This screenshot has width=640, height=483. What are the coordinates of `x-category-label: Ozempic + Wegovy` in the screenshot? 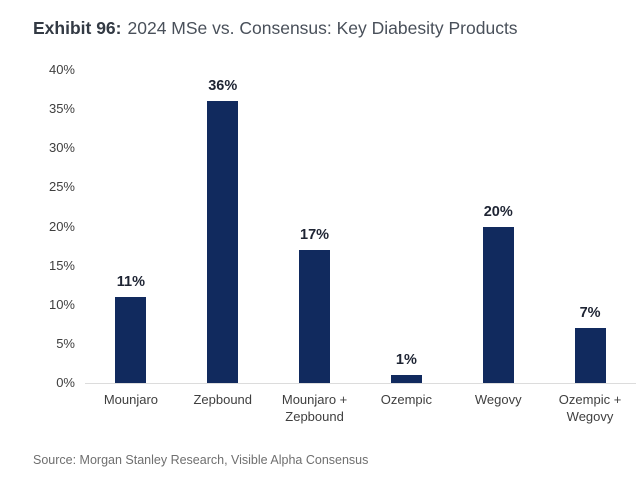 It's located at (590, 408).